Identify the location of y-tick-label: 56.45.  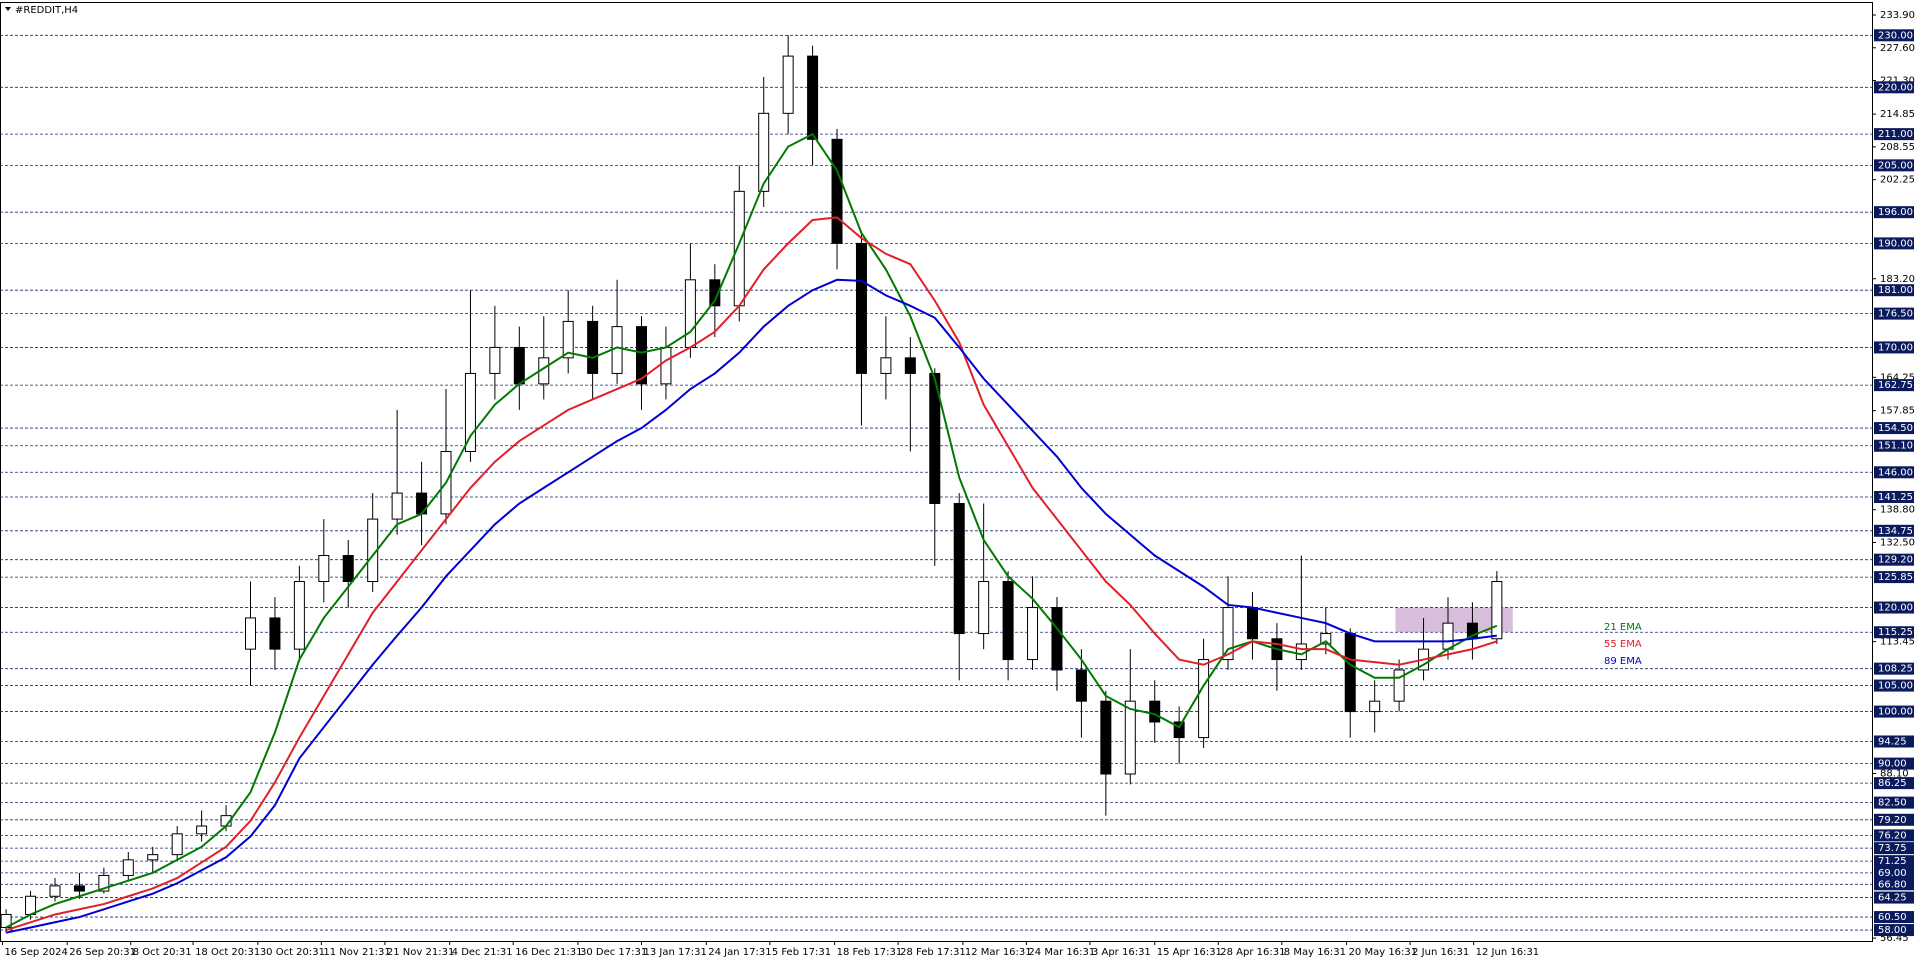
(1894, 938).